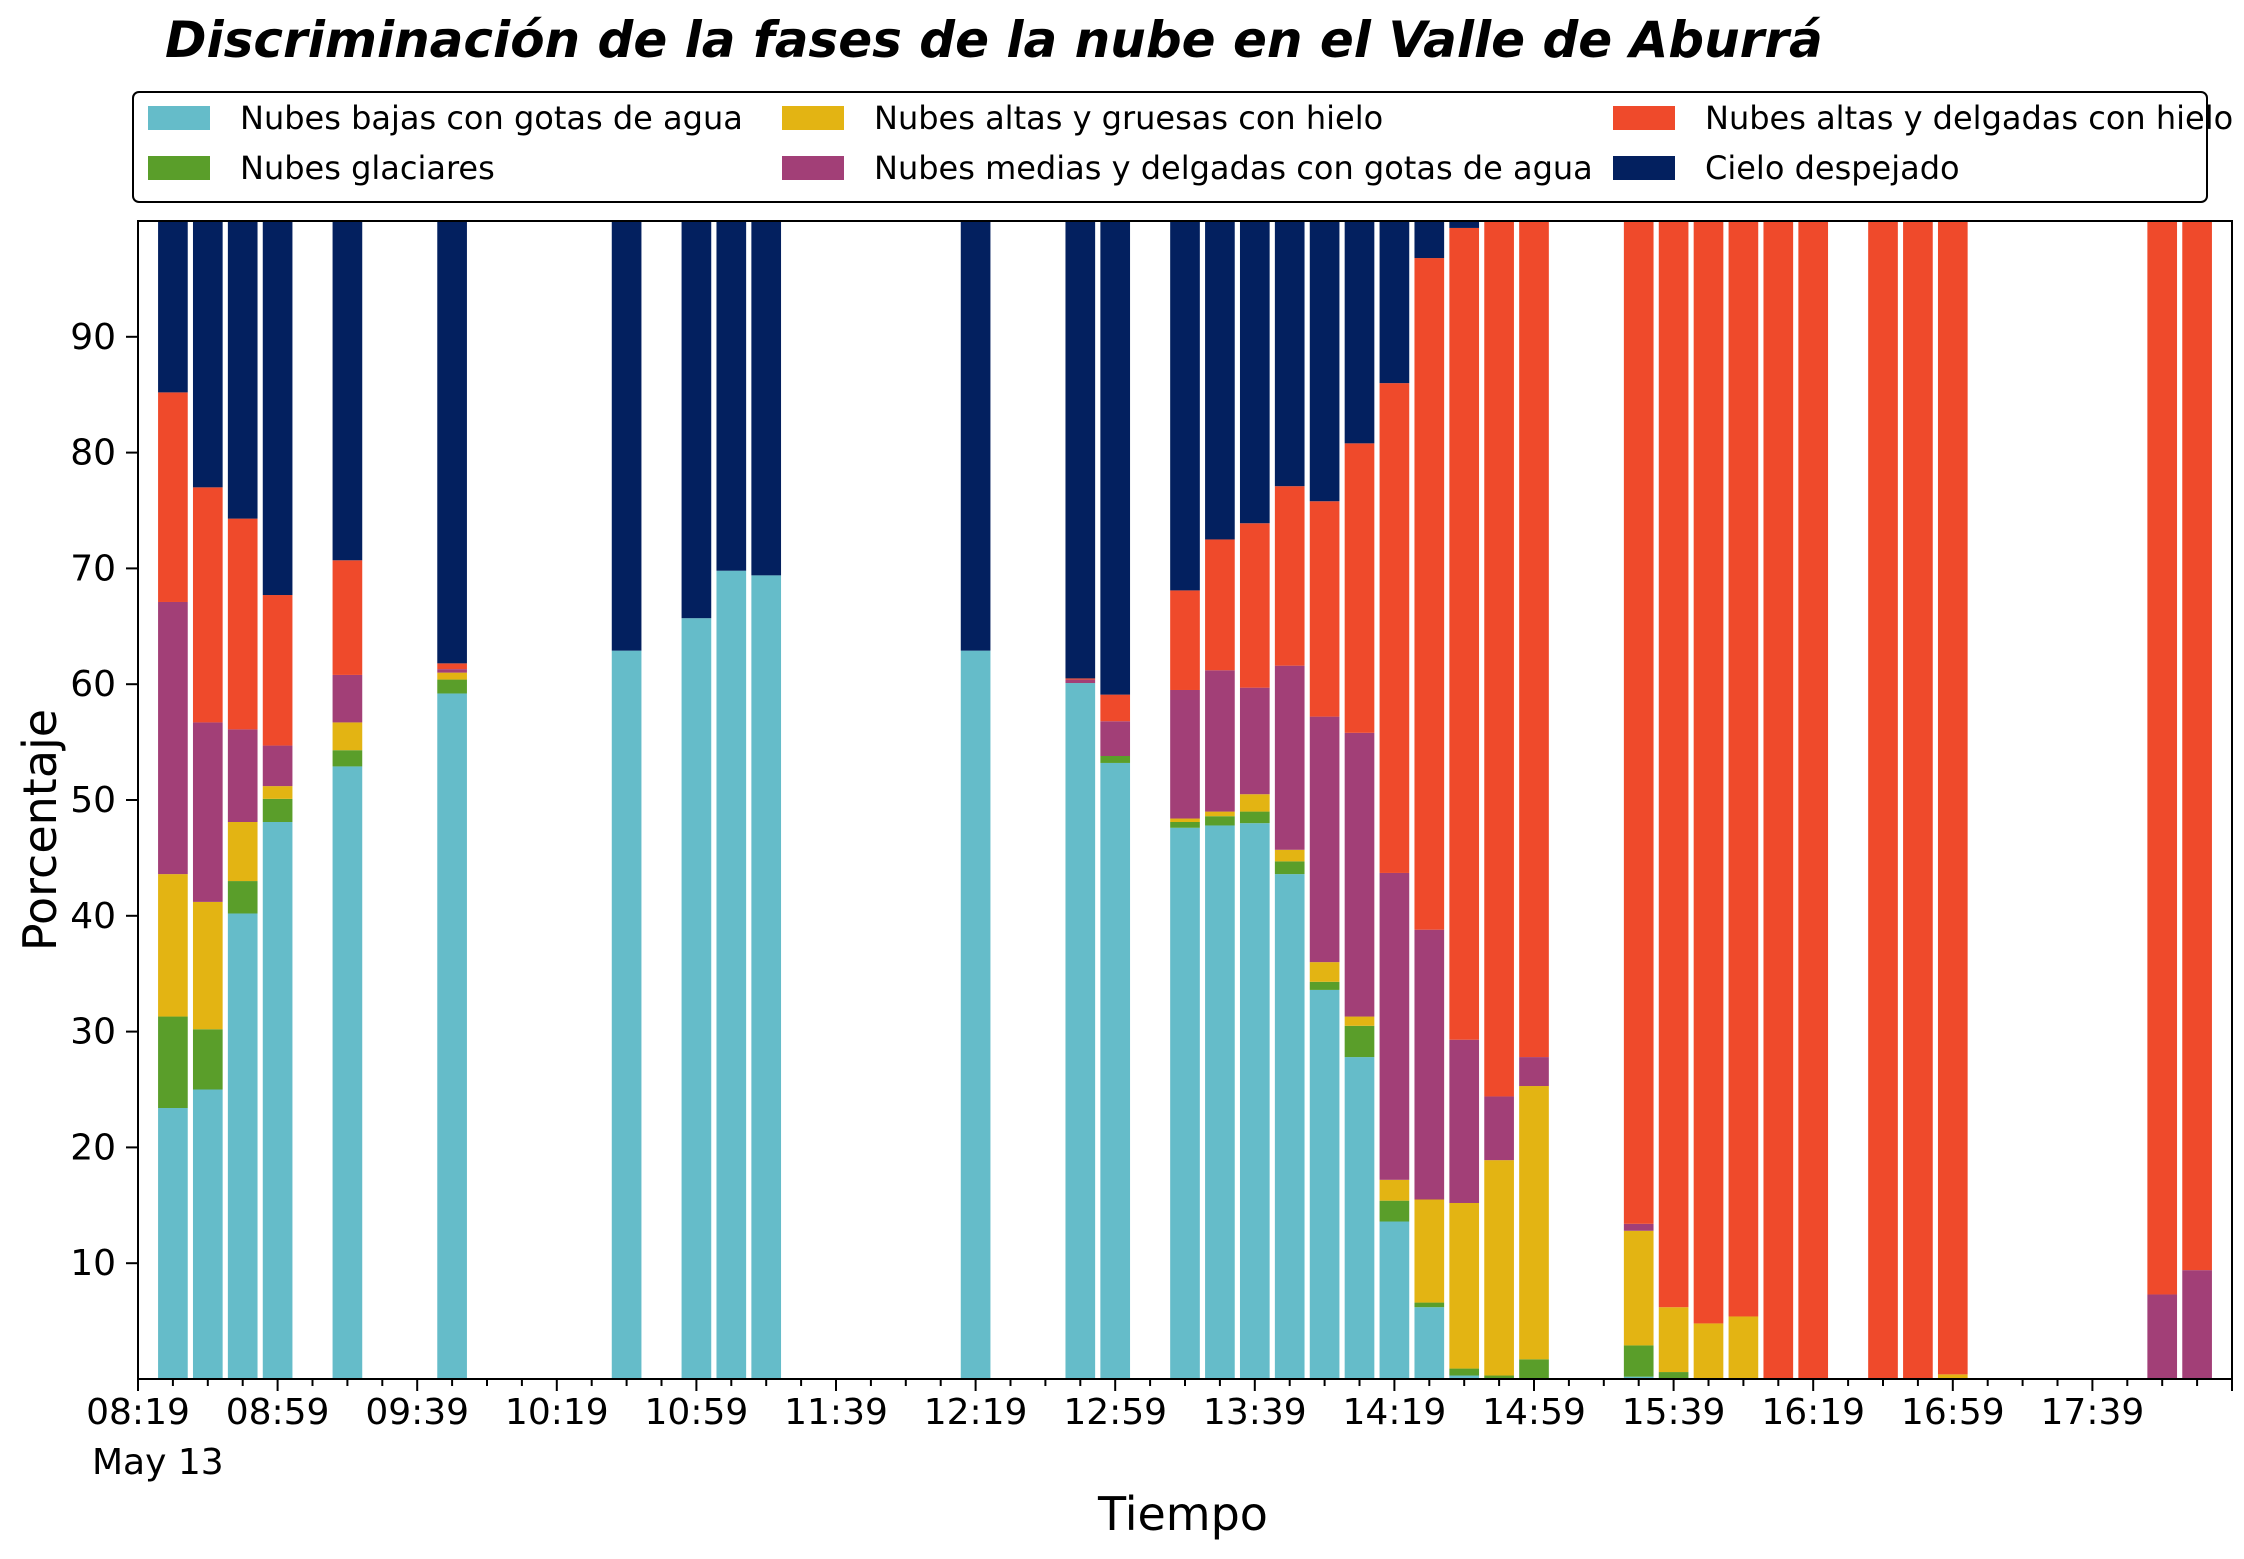  What do you see at coordinates (1534, 639) in the screenshot?
I see `bar-segment-s4-t400` at bounding box center [1534, 639].